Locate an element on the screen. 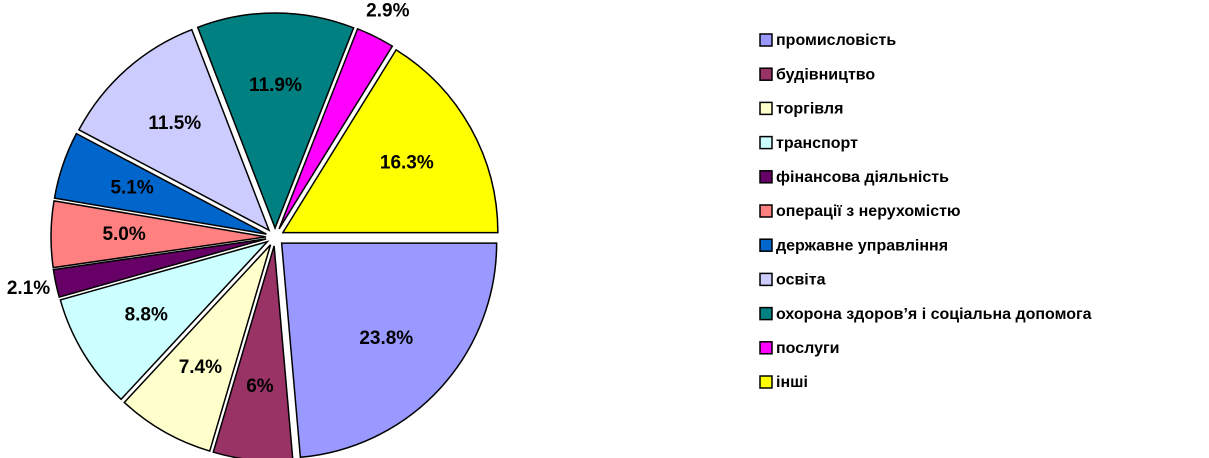 This screenshot has height=458, width=1209. legend-label: фінансова діяльність is located at coordinates (862, 177).